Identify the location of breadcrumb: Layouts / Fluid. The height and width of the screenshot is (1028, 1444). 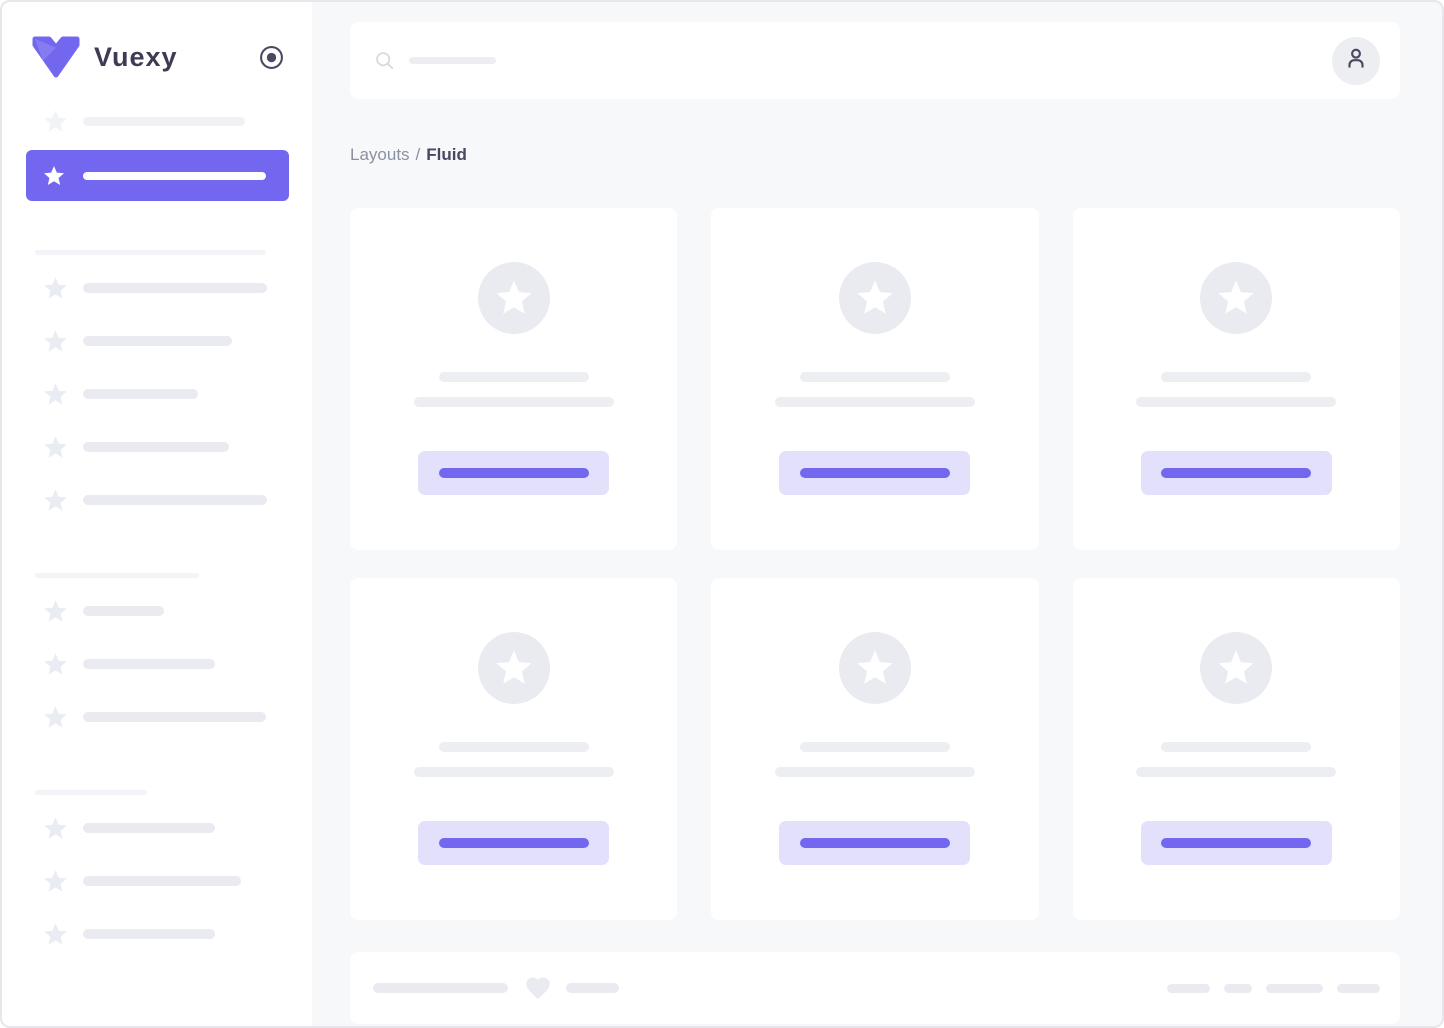
(875, 155).